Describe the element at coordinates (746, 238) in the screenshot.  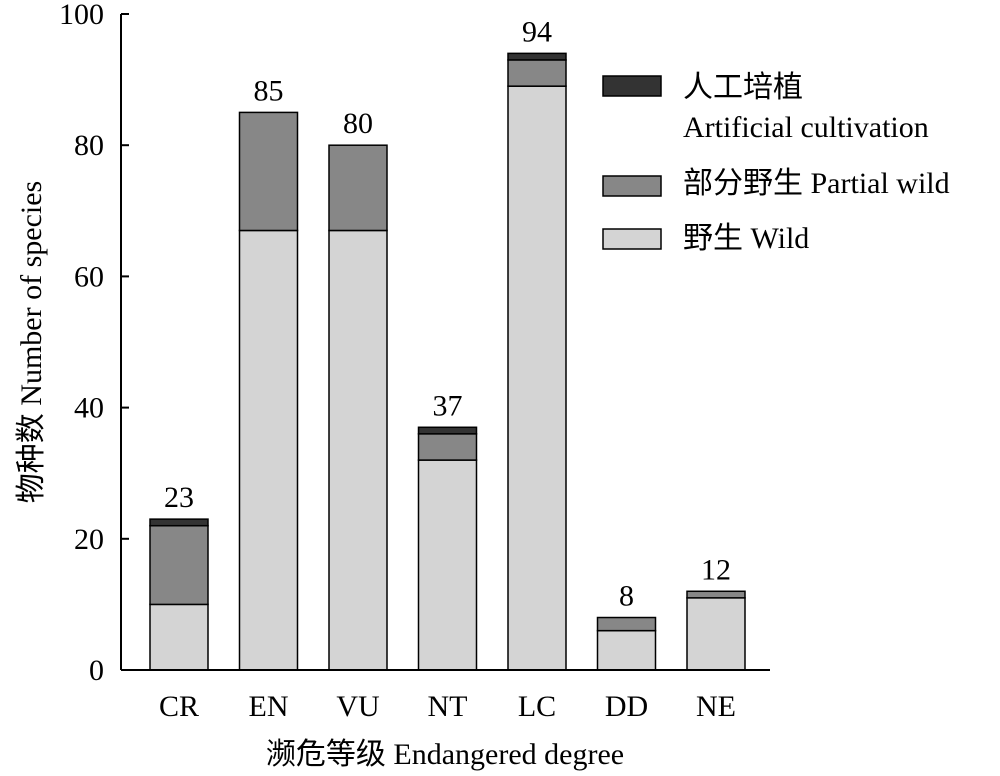
I see `legend-label-2-0: 野生 Wild` at that location.